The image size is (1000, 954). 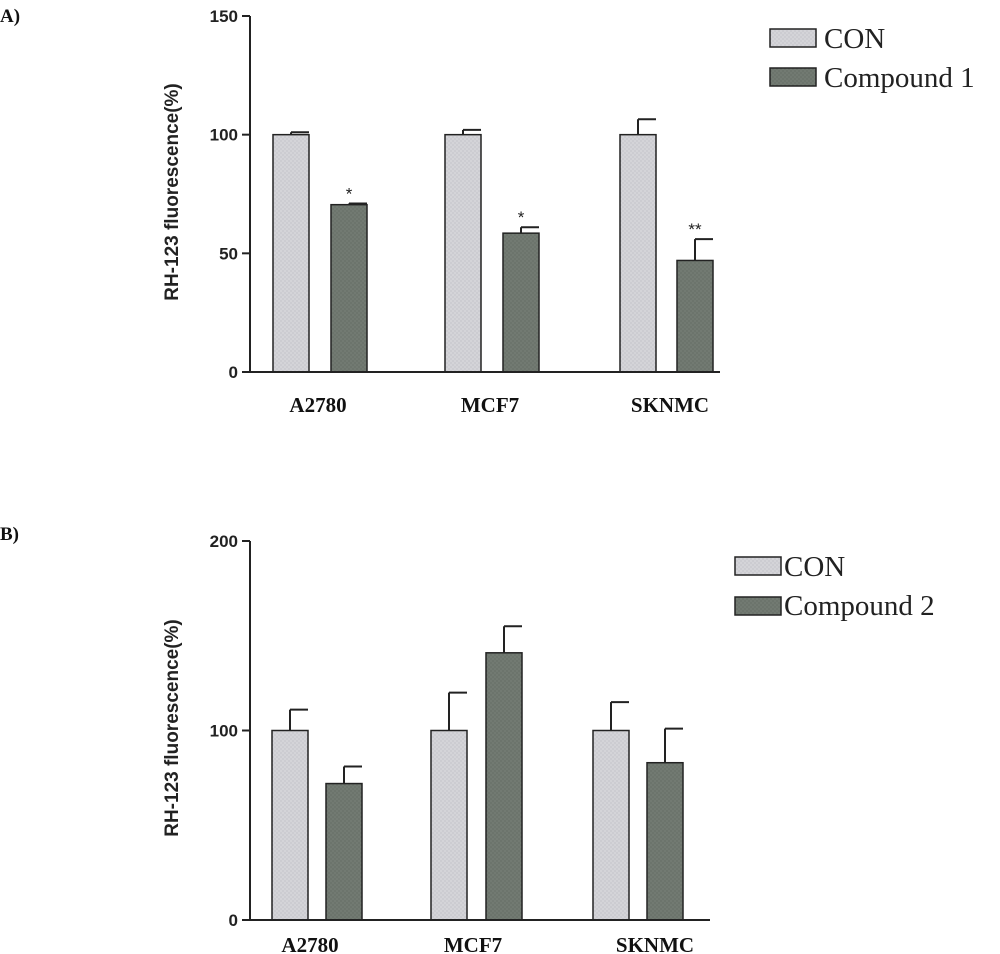 I want to click on panel-letter-b: B), so click(x=9, y=534).